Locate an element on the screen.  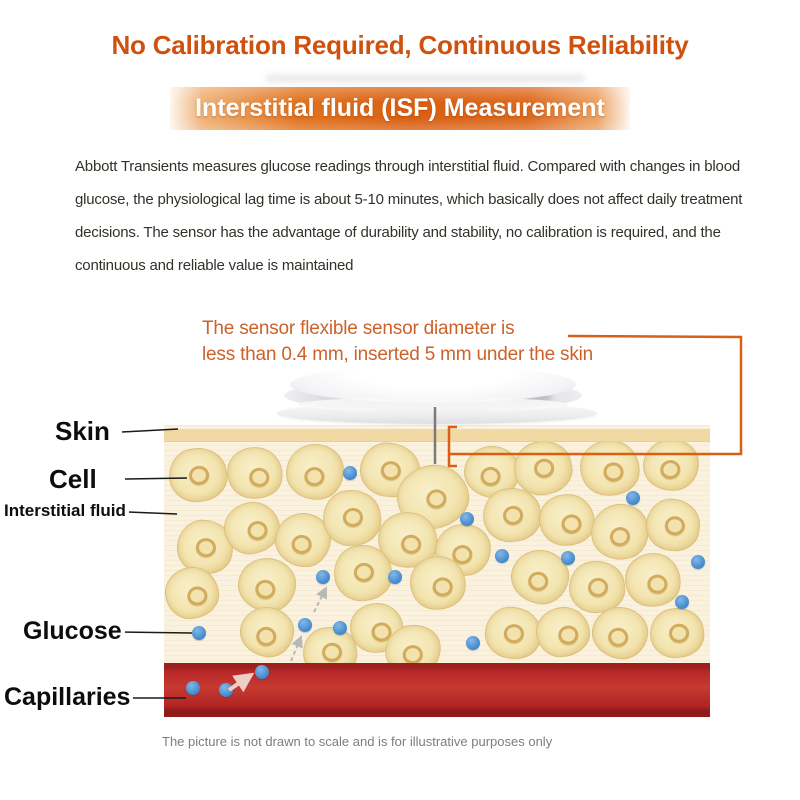
sensor-annotation-line1: The sensor flexible sensor diameter is is located at coordinates (358, 328).